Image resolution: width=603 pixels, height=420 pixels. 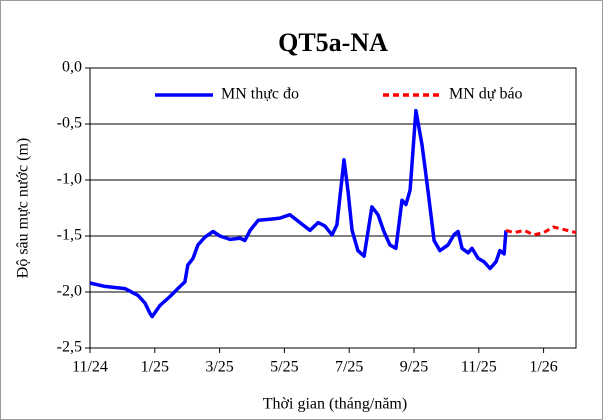 What do you see at coordinates (69, 347) in the screenshot?
I see `y-tick-label: -2,5` at bounding box center [69, 347].